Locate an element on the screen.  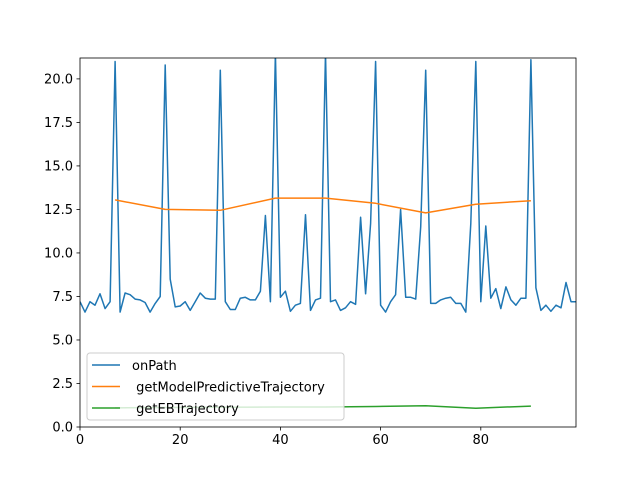
y-tick-label: 17.5 is located at coordinates (58, 123).